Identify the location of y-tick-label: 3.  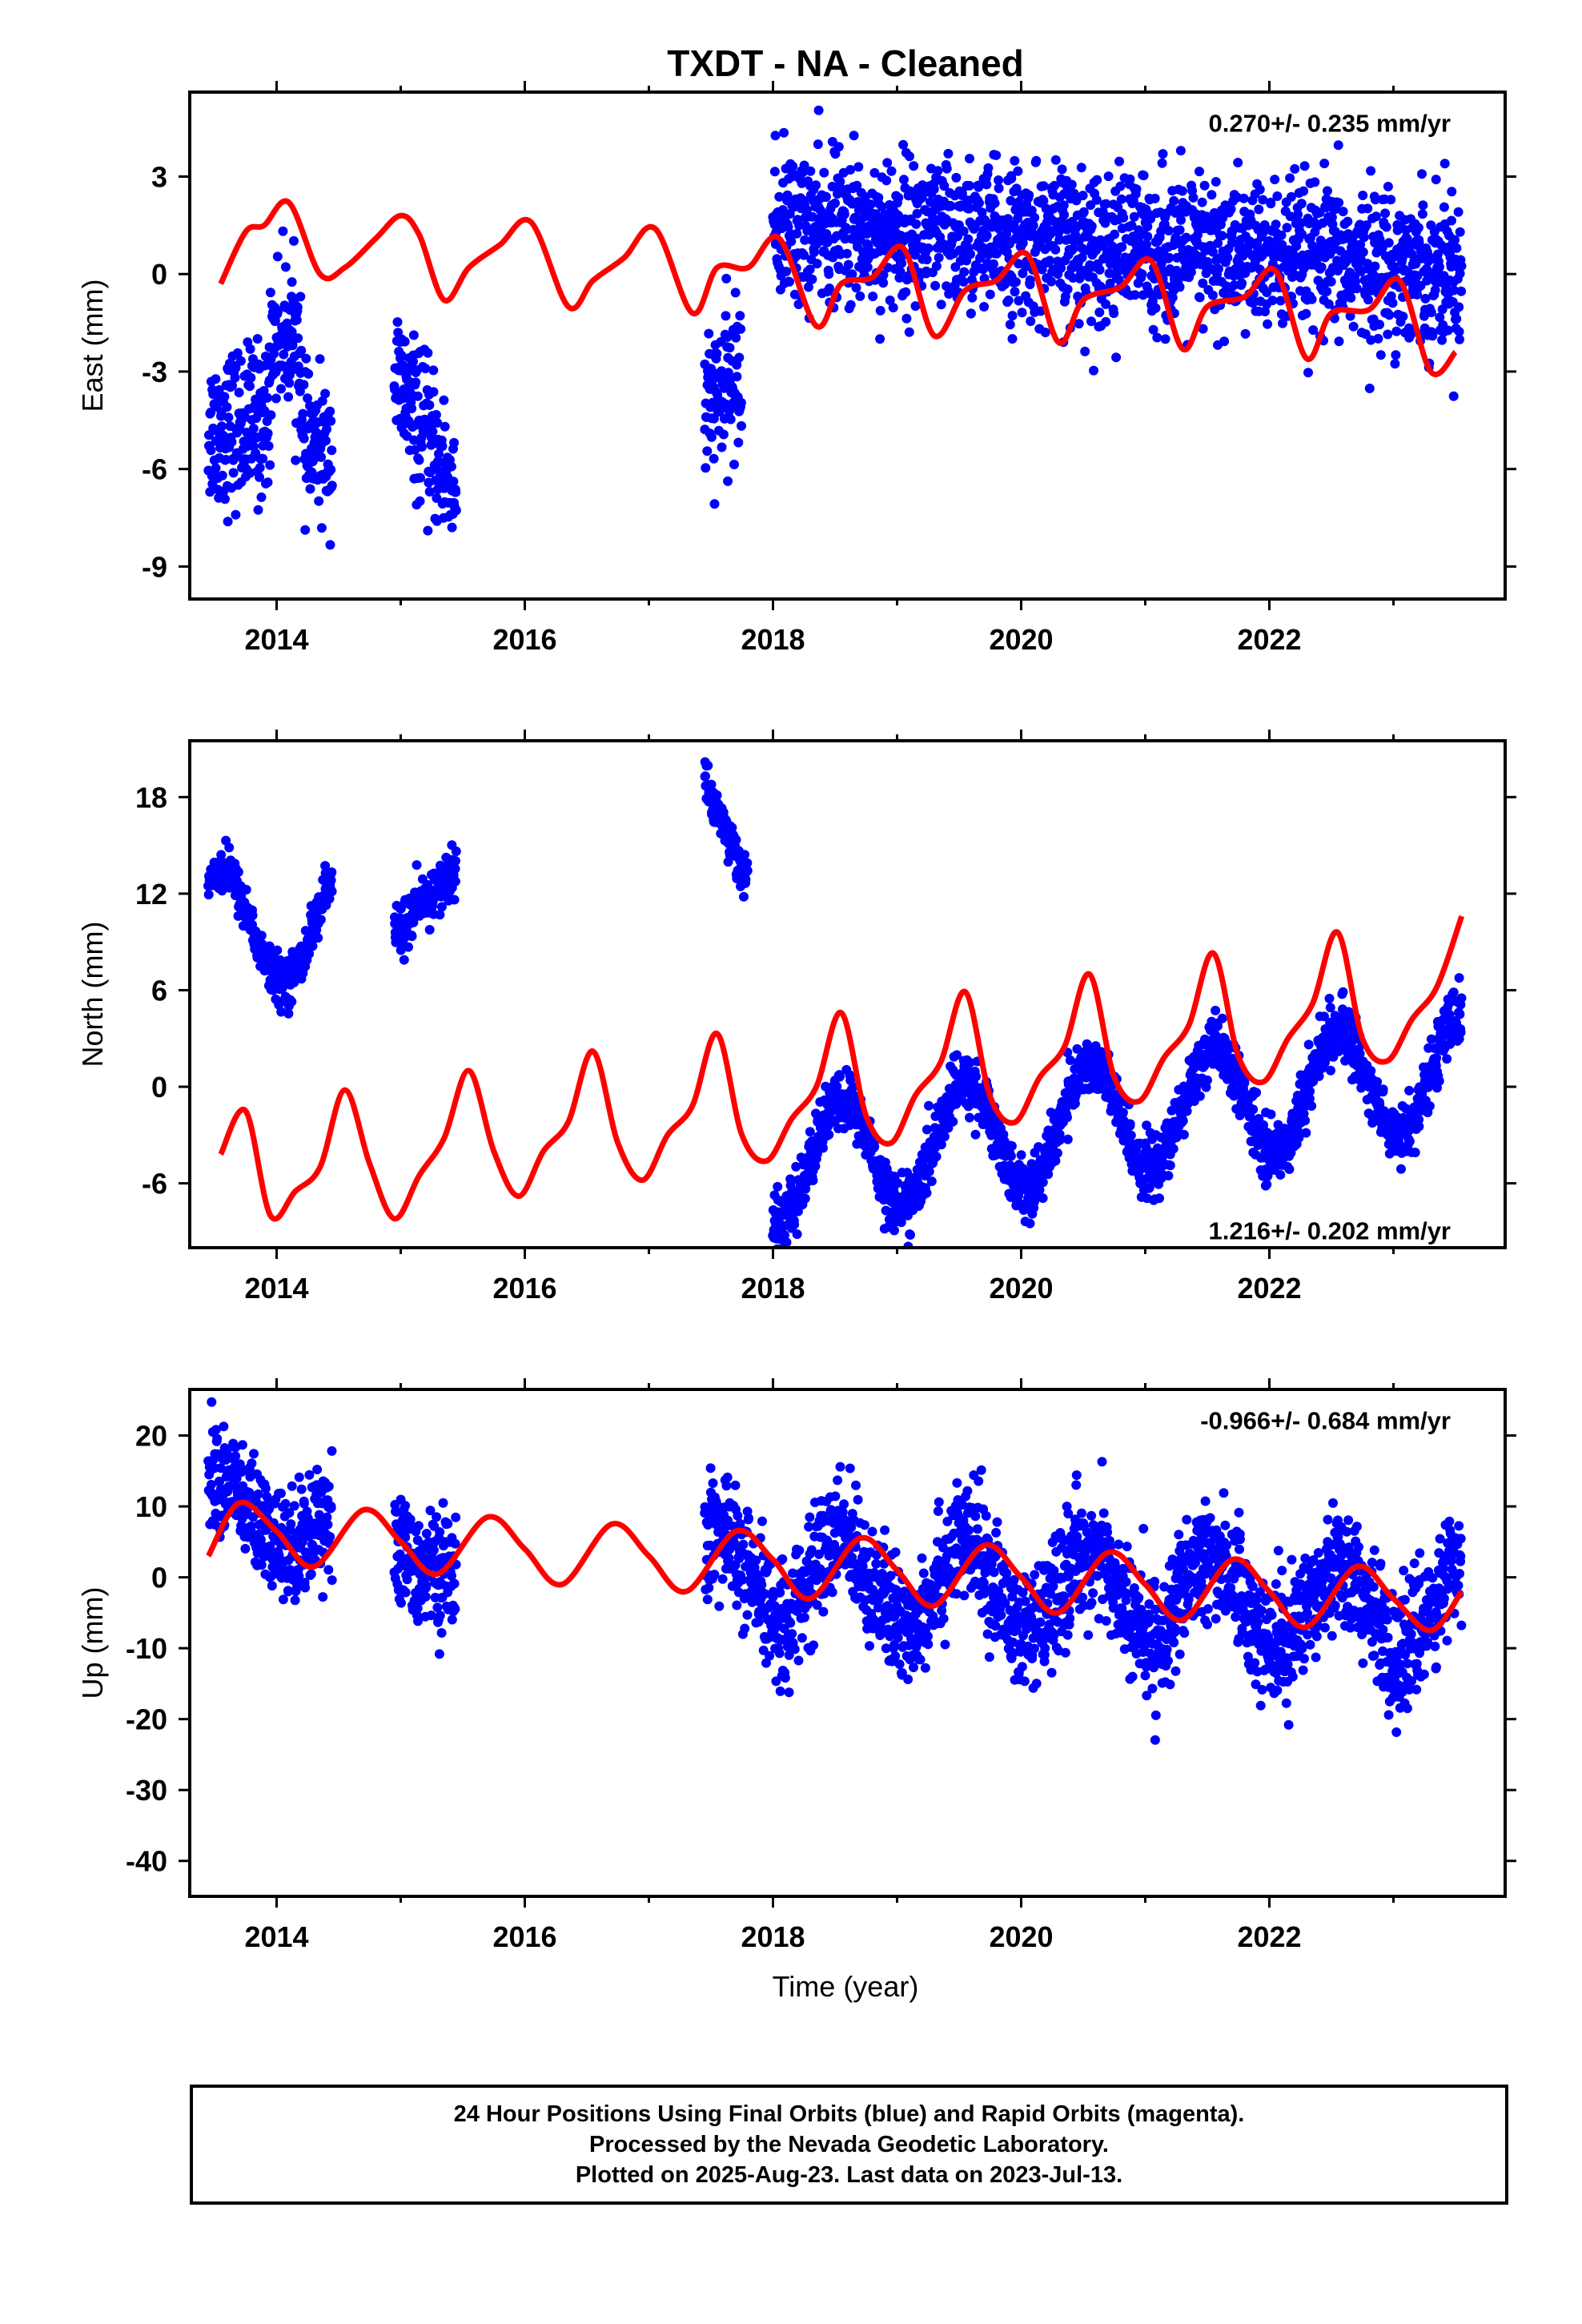
(159, 177).